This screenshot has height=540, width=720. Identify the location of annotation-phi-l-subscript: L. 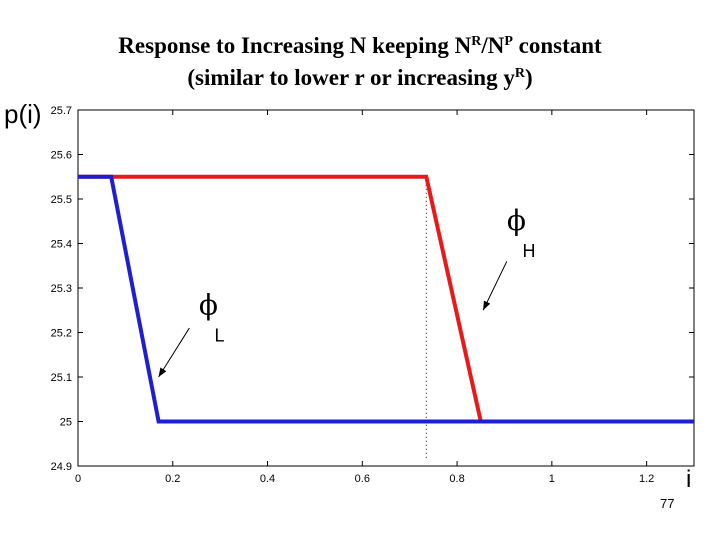
(219, 335).